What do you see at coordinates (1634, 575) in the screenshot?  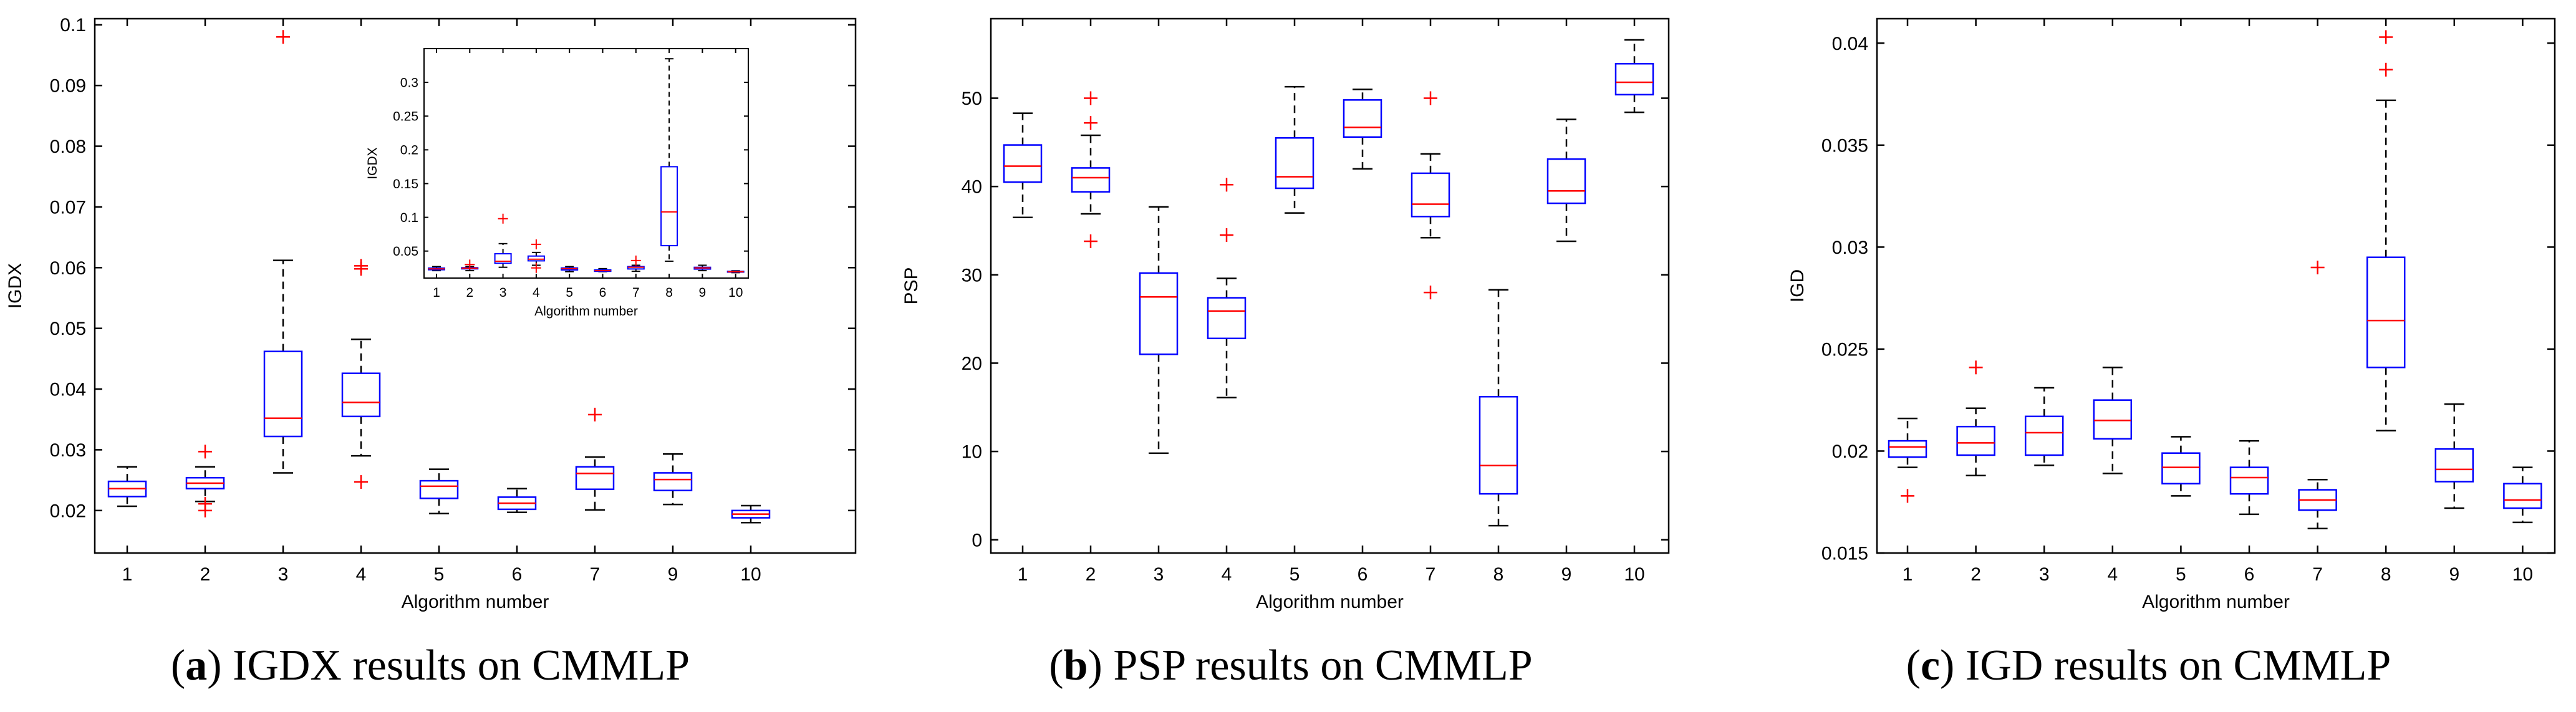 I see `psp-xtick-label: 10` at bounding box center [1634, 575].